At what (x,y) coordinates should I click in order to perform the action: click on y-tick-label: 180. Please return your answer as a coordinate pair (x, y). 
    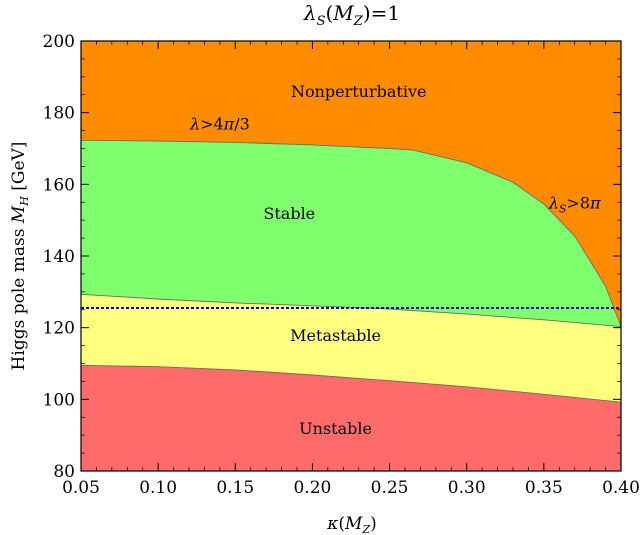
    Looking at the image, I should click on (59, 114).